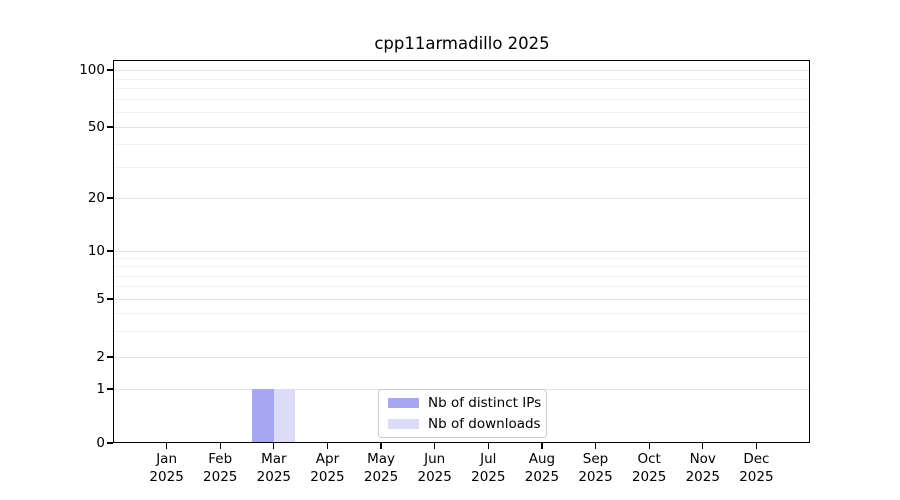 This screenshot has height=500, width=900. I want to click on legend-entry: Nb of distinct IPs, so click(464, 403).